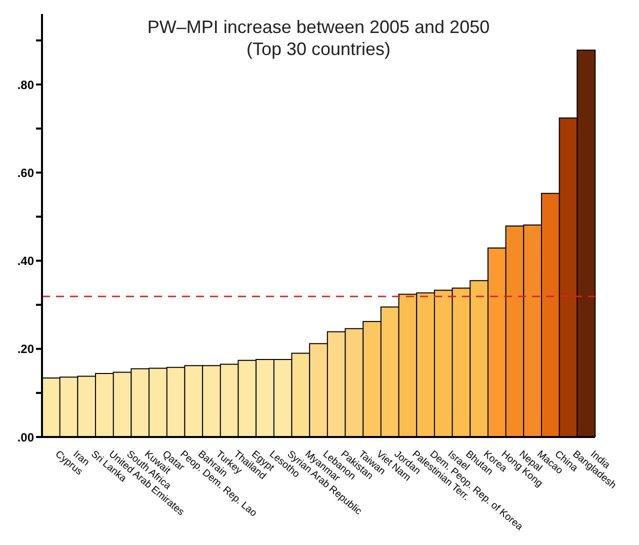  Describe the element at coordinates (25, 349) in the screenshot. I see `y-tick-label: .20` at that location.